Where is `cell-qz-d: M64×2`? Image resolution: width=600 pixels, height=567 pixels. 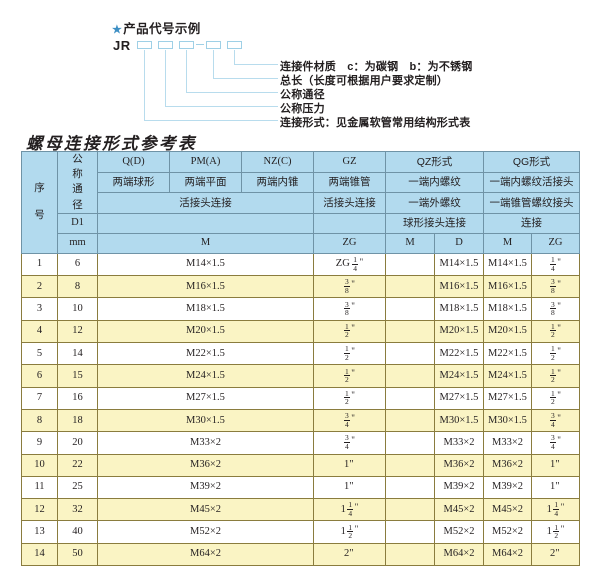
cell-qz-d: M64×2 is located at coordinates (459, 554).